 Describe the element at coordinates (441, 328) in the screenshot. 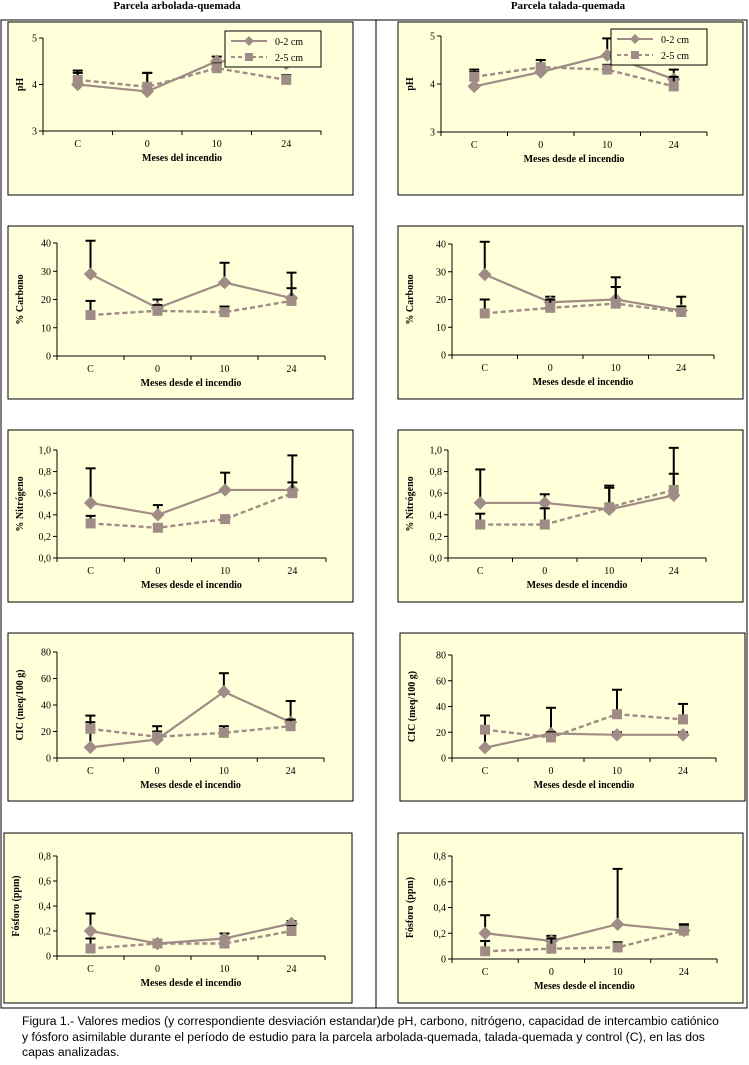

I see `y-tick-label: 10` at that location.